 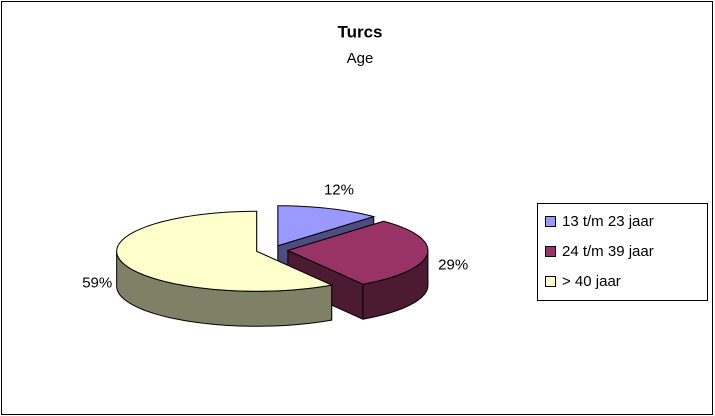 What do you see at coordinates (591, 281) in the screenshot?
I see `legend-label: > 40 jaar` at bounding box center [591, 281].